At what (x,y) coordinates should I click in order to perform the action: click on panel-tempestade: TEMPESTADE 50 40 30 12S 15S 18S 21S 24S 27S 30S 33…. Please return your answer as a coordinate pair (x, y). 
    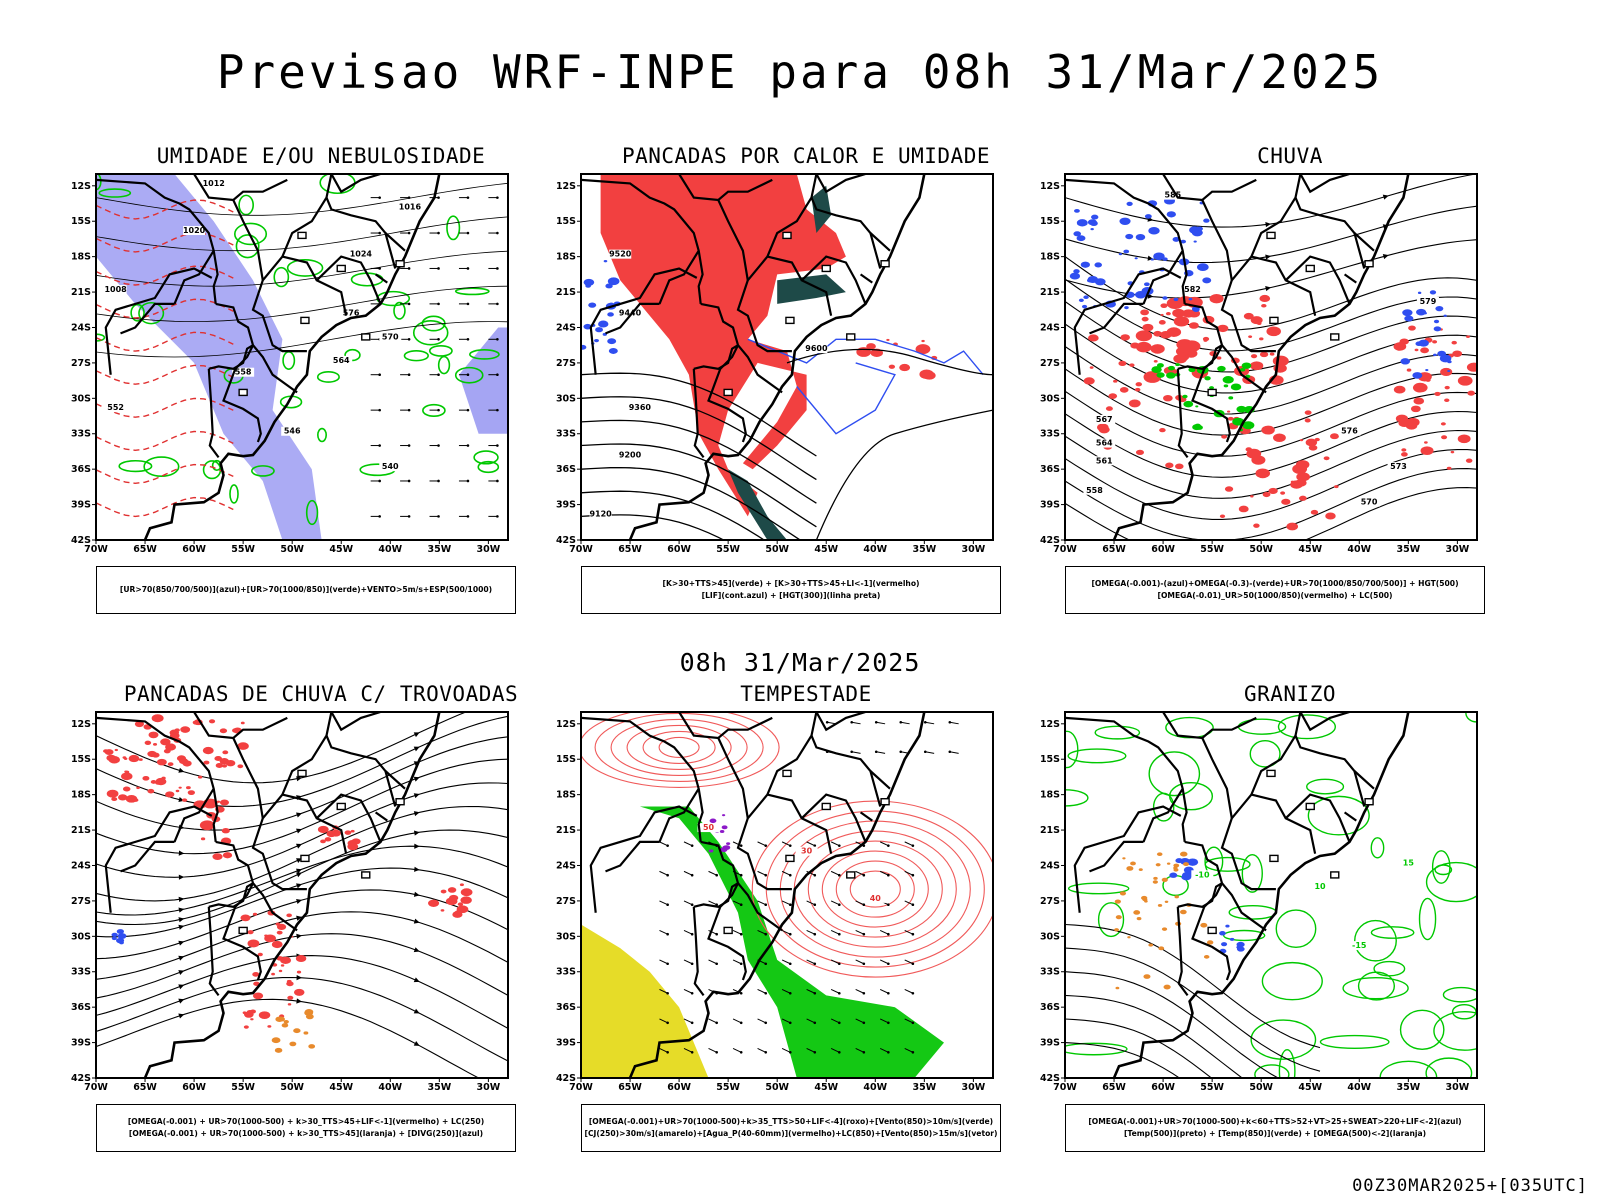
    Looking at the image, I should click on (791, 917).